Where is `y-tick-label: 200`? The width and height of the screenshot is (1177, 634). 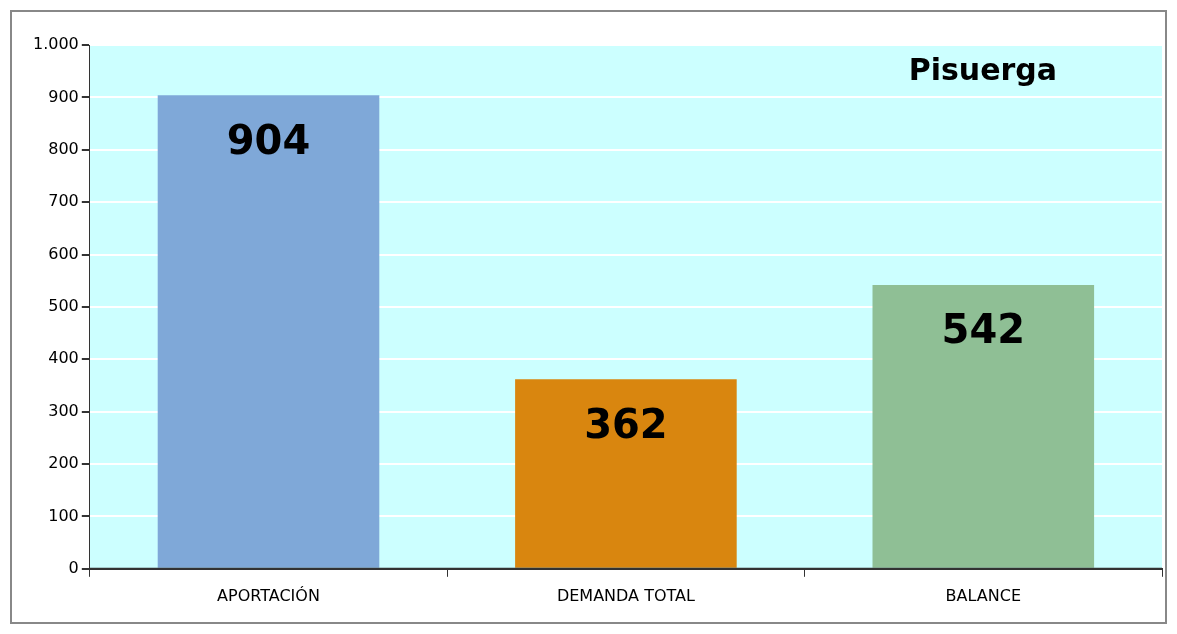
y-tick-label: 200 is located at coordinates (63, 463).